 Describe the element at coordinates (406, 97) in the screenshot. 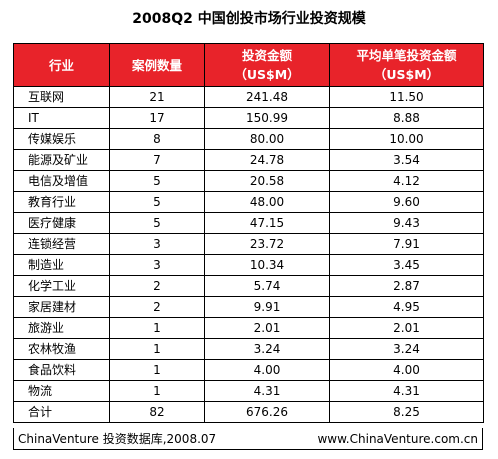

I see `cell-average: 11.50` at that location.